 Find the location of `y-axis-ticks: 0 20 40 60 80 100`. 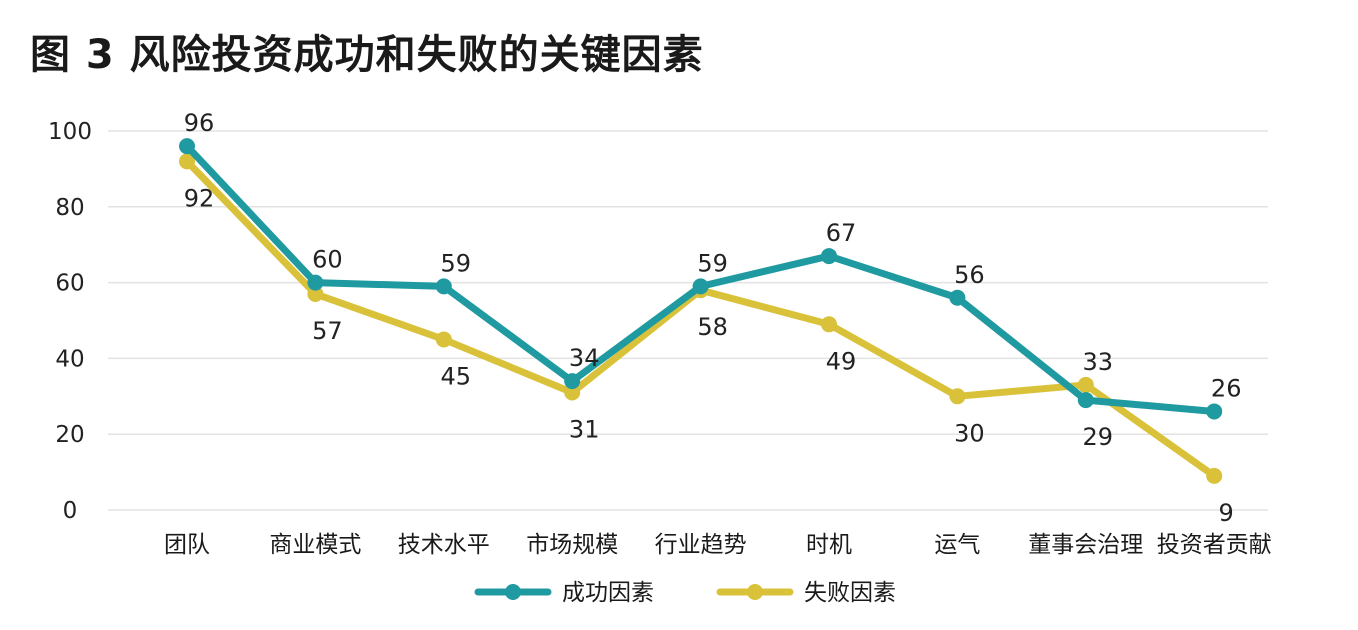

y-axis-ticks: 0 20 40 60 80 100 is located at coordinates (70, 321).